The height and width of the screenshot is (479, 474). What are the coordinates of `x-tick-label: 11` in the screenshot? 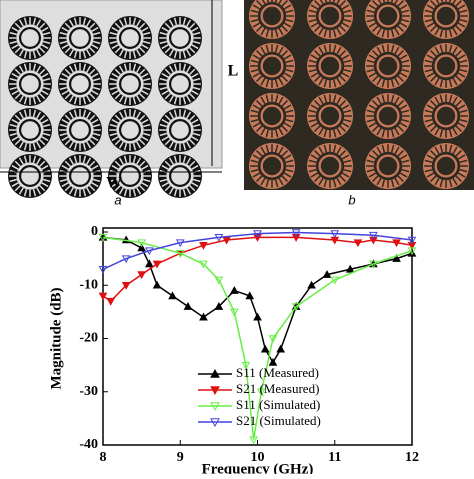 It's located at (334, 457).